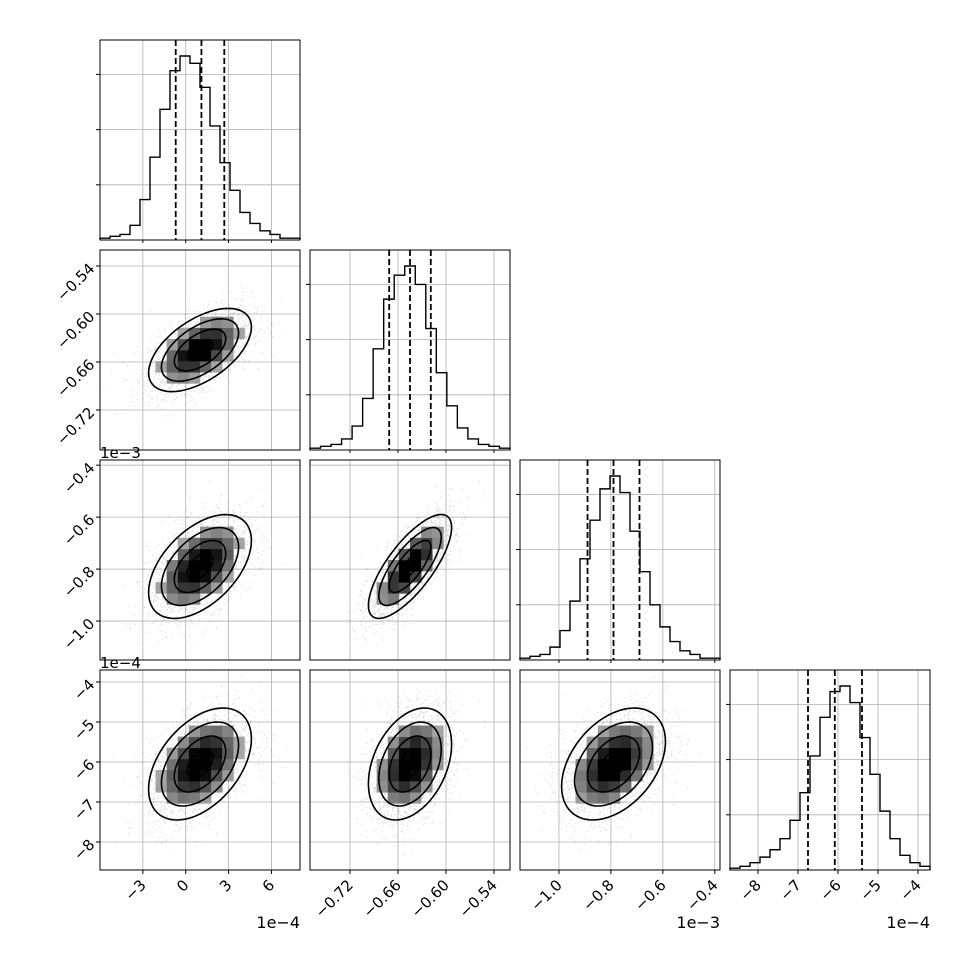 This screenshot has height=970, width=970. What do you see at coordinates (79, 582) in the screenshot?
I see `y-tick-label: −0.8` at bounding box center [79, 582].